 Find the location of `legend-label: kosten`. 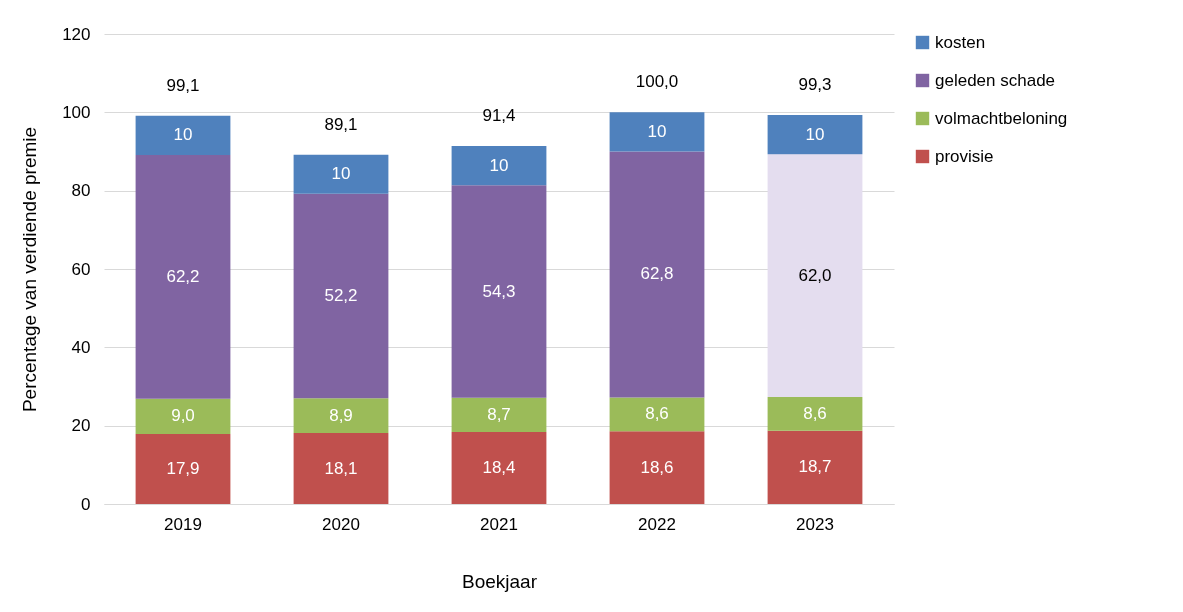

legend-label: kosten is located at coordinates (960, 42).